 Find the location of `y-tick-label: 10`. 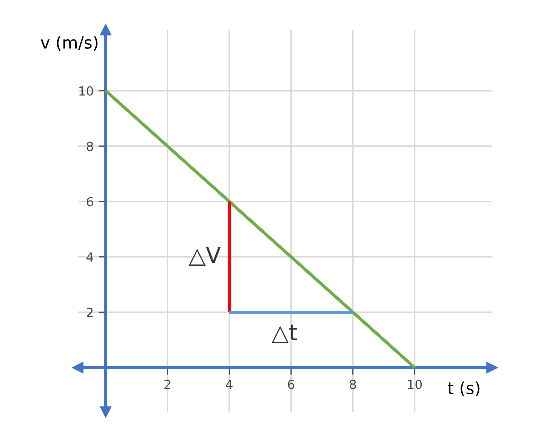

y-tick-label: 10 is located at coordinates (87, 91).